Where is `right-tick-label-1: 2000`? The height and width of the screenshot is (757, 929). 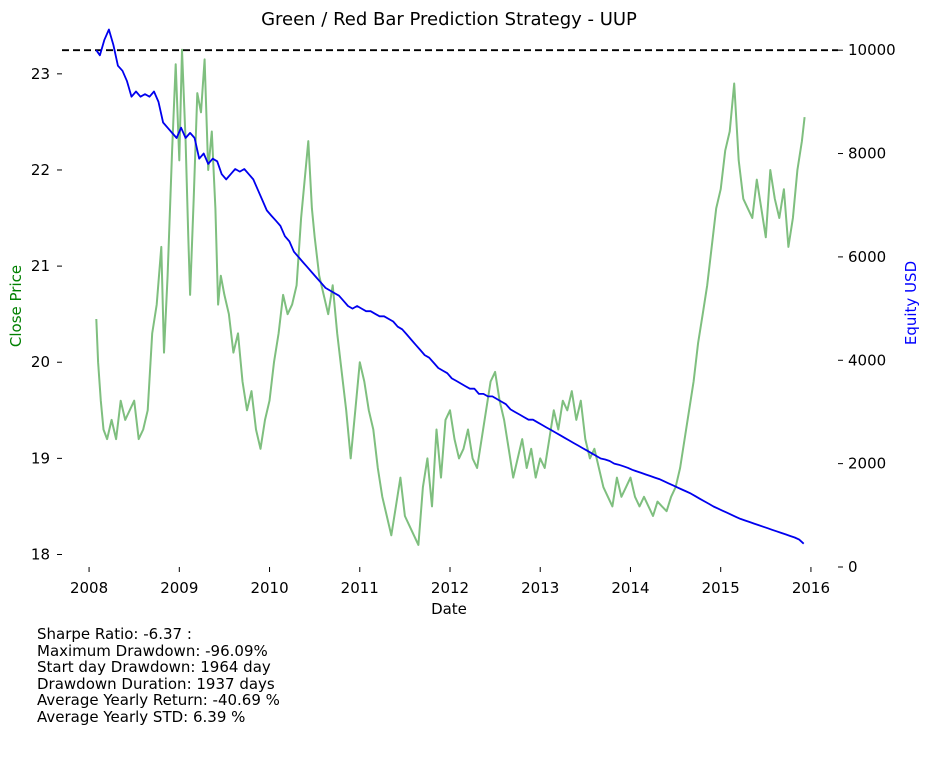
right-tick-label-1: 2000 is located at coordinates (867, 464).